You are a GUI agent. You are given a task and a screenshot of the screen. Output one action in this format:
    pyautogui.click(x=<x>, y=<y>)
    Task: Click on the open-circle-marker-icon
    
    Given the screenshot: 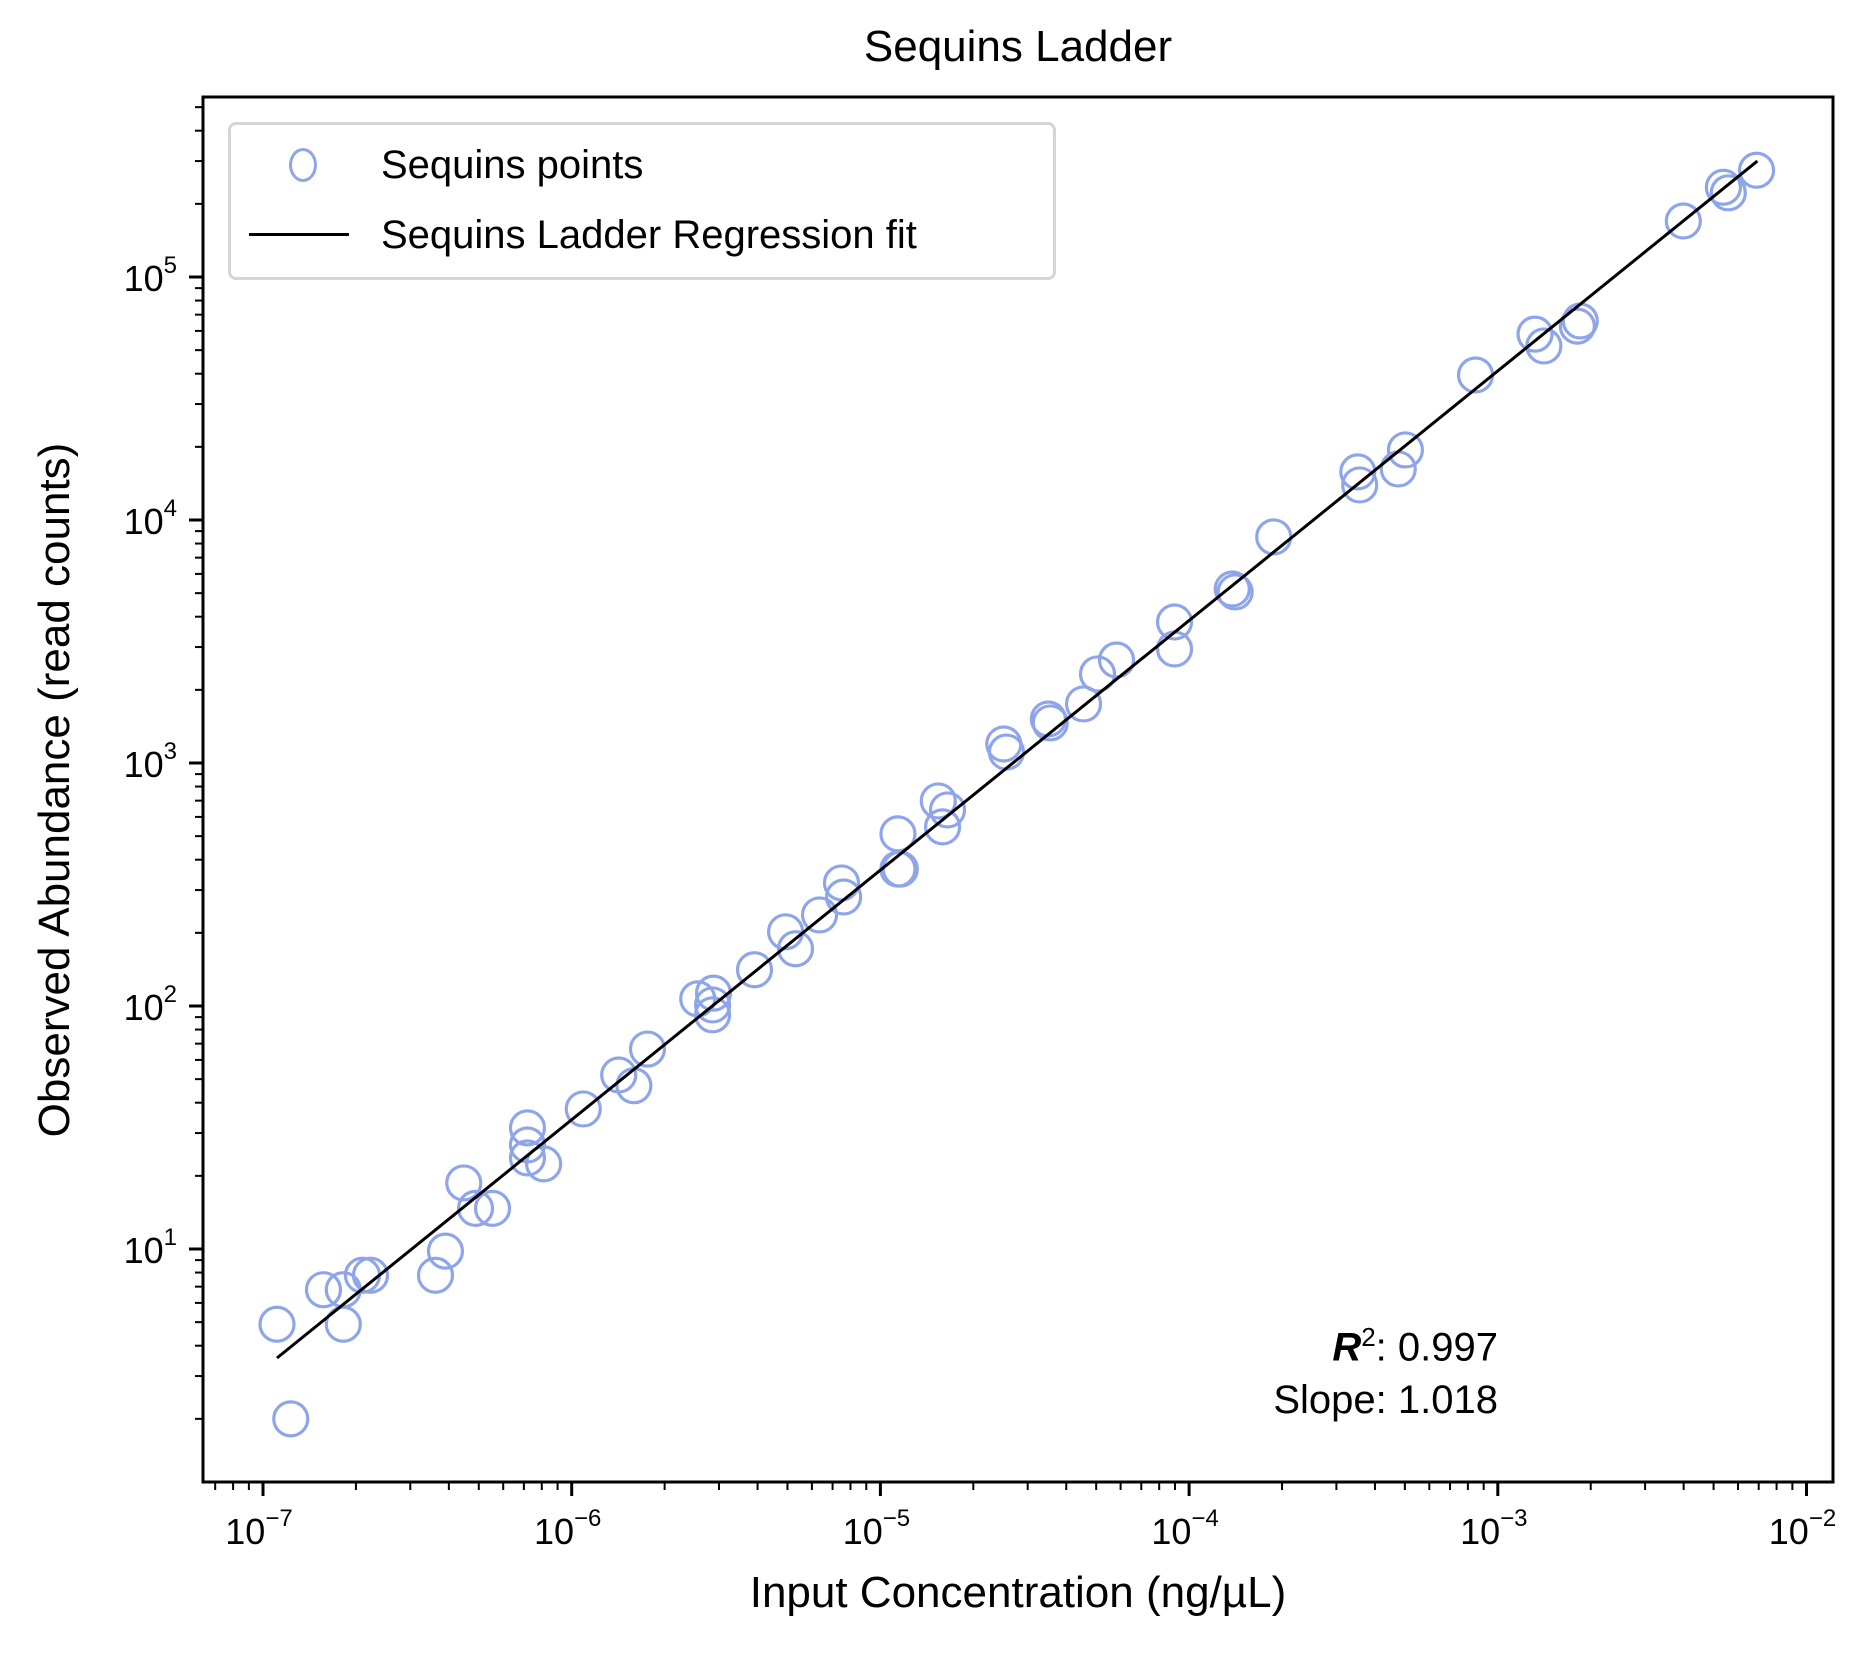 What is the action you would take?
    pyautogui.click(x=303, y=165)
    